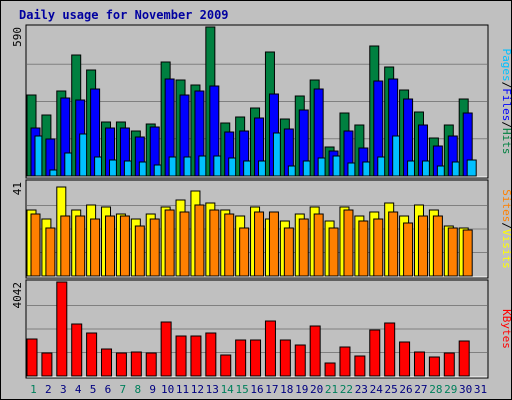  Describe the element at coordinates (124, 15) in the screenshot. I see `chart-title: Daily usage for November 2009` at that location.